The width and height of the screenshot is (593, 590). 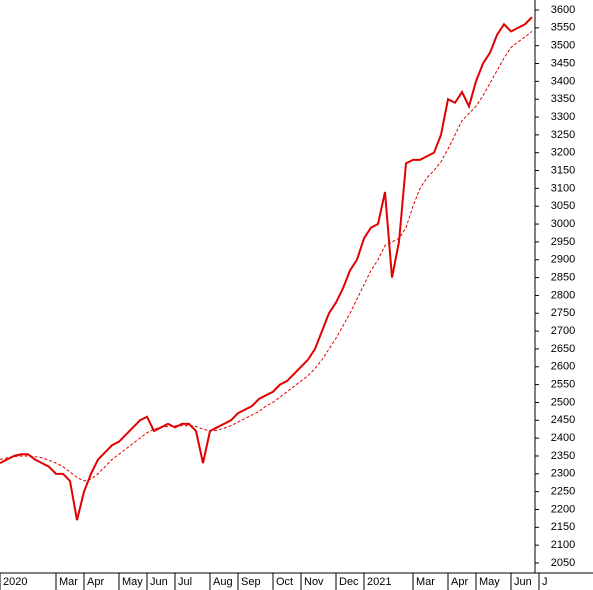 What do you see at coordinates (185, 582) in the screenshot?
I see `x-tick-label: Jul` at bounding box center [185, 582].